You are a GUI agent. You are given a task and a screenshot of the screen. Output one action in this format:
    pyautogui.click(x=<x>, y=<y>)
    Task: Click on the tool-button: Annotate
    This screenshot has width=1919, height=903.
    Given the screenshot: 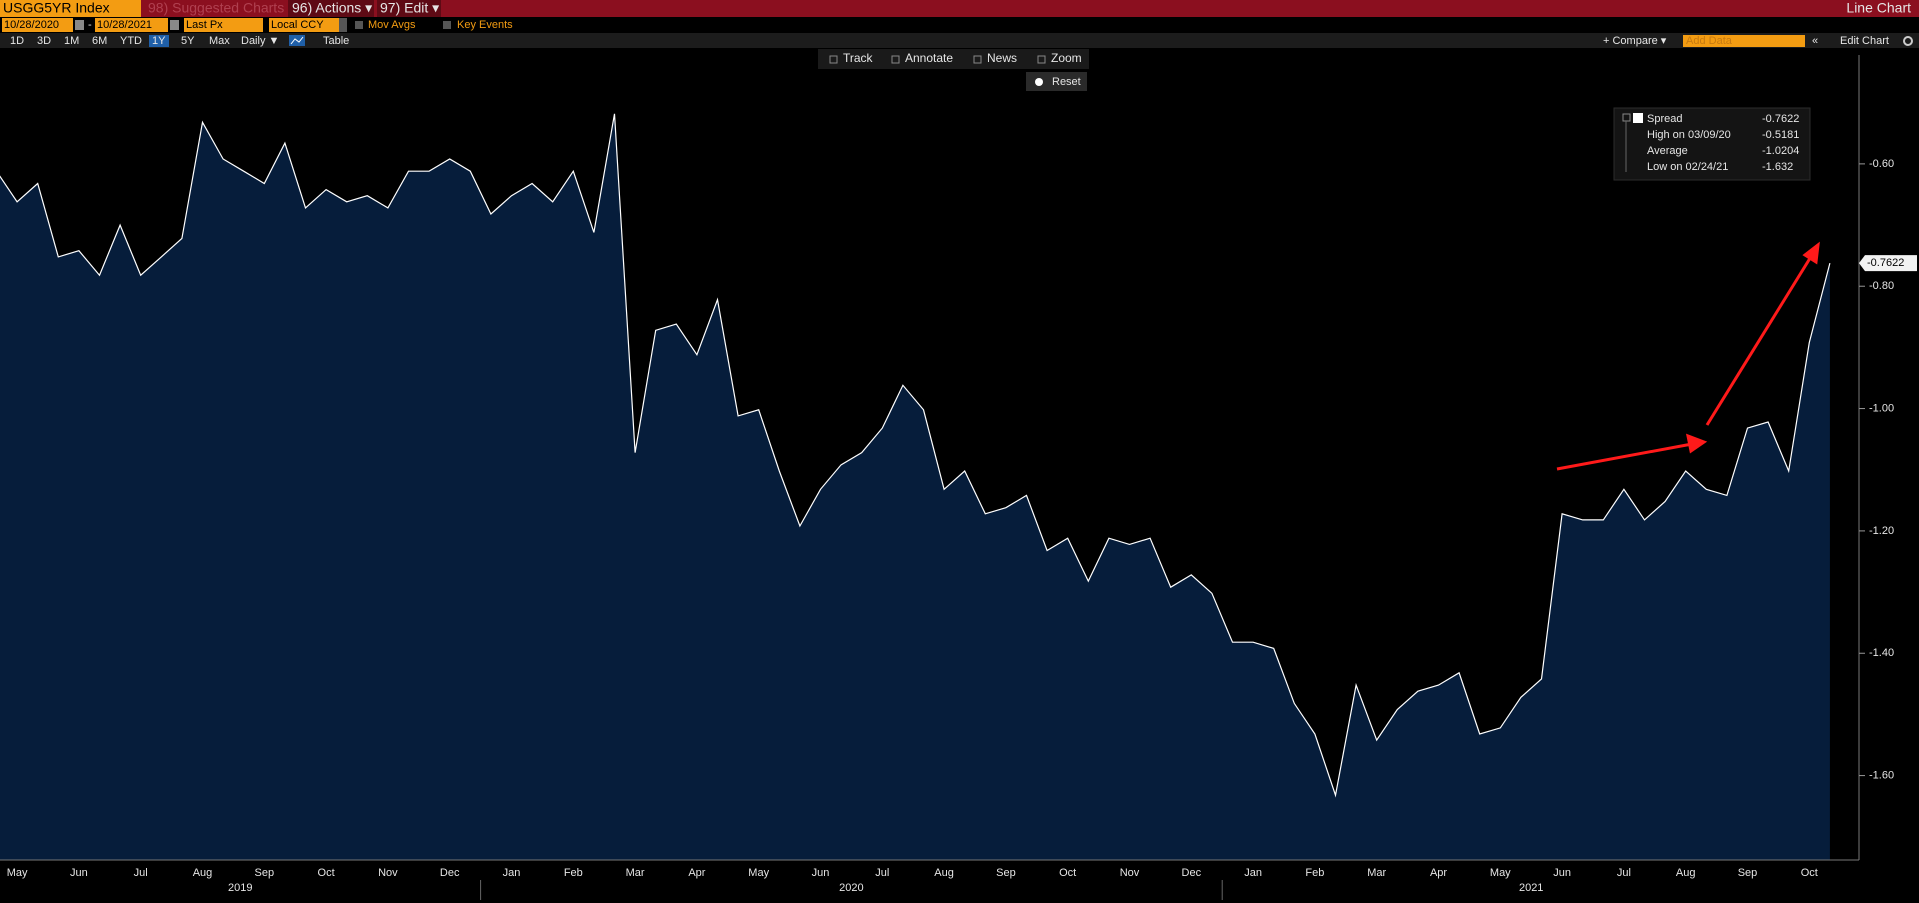 What is the action you would take?
    pyautogui.click(x=929, y=58)
    